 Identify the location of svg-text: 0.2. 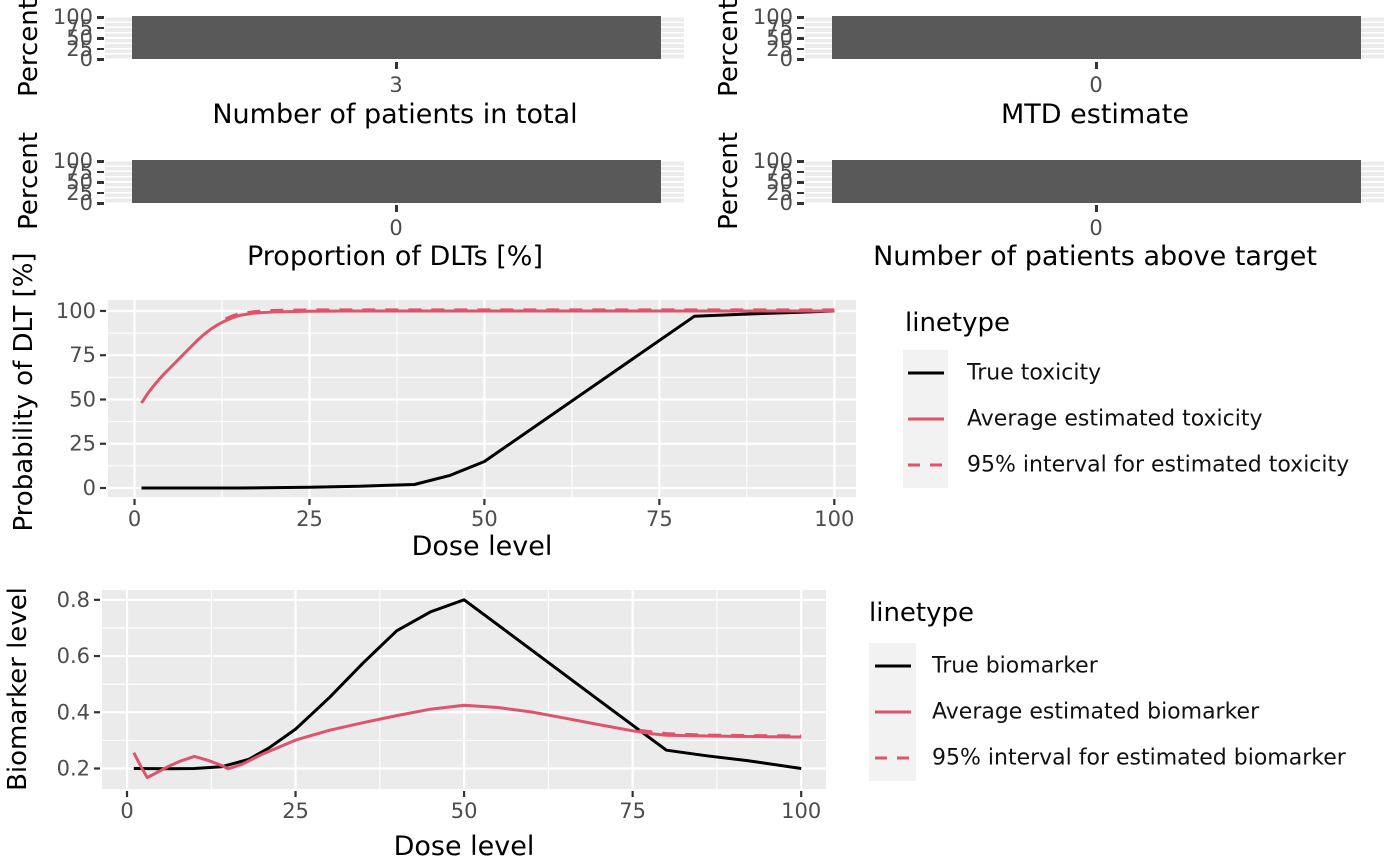
(73, 768).